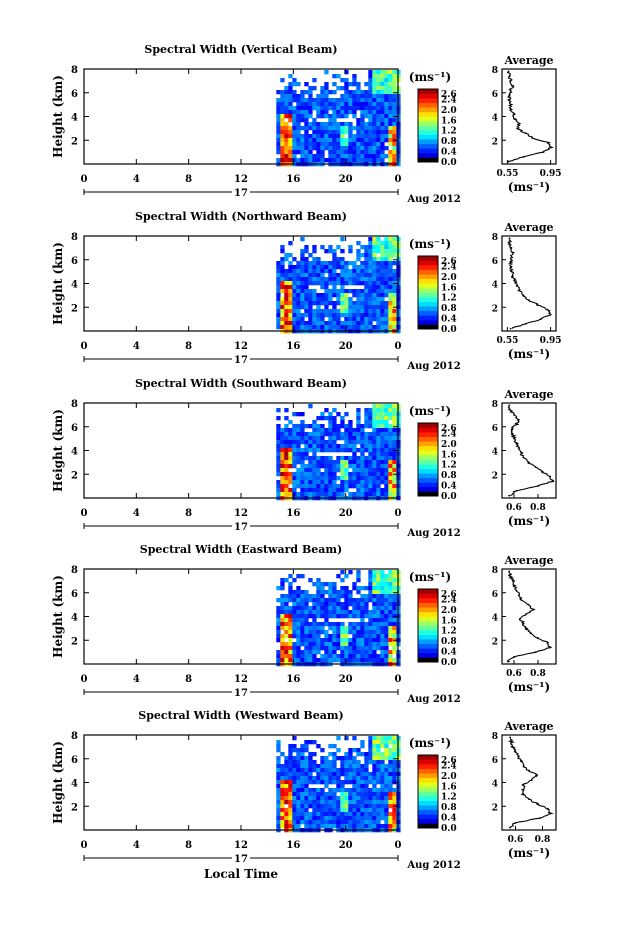  What do you see at coordinates (538, 674) in the screenshot?
I see `profile-x-tick-label: 0.8` at bounding box center [538, 674].